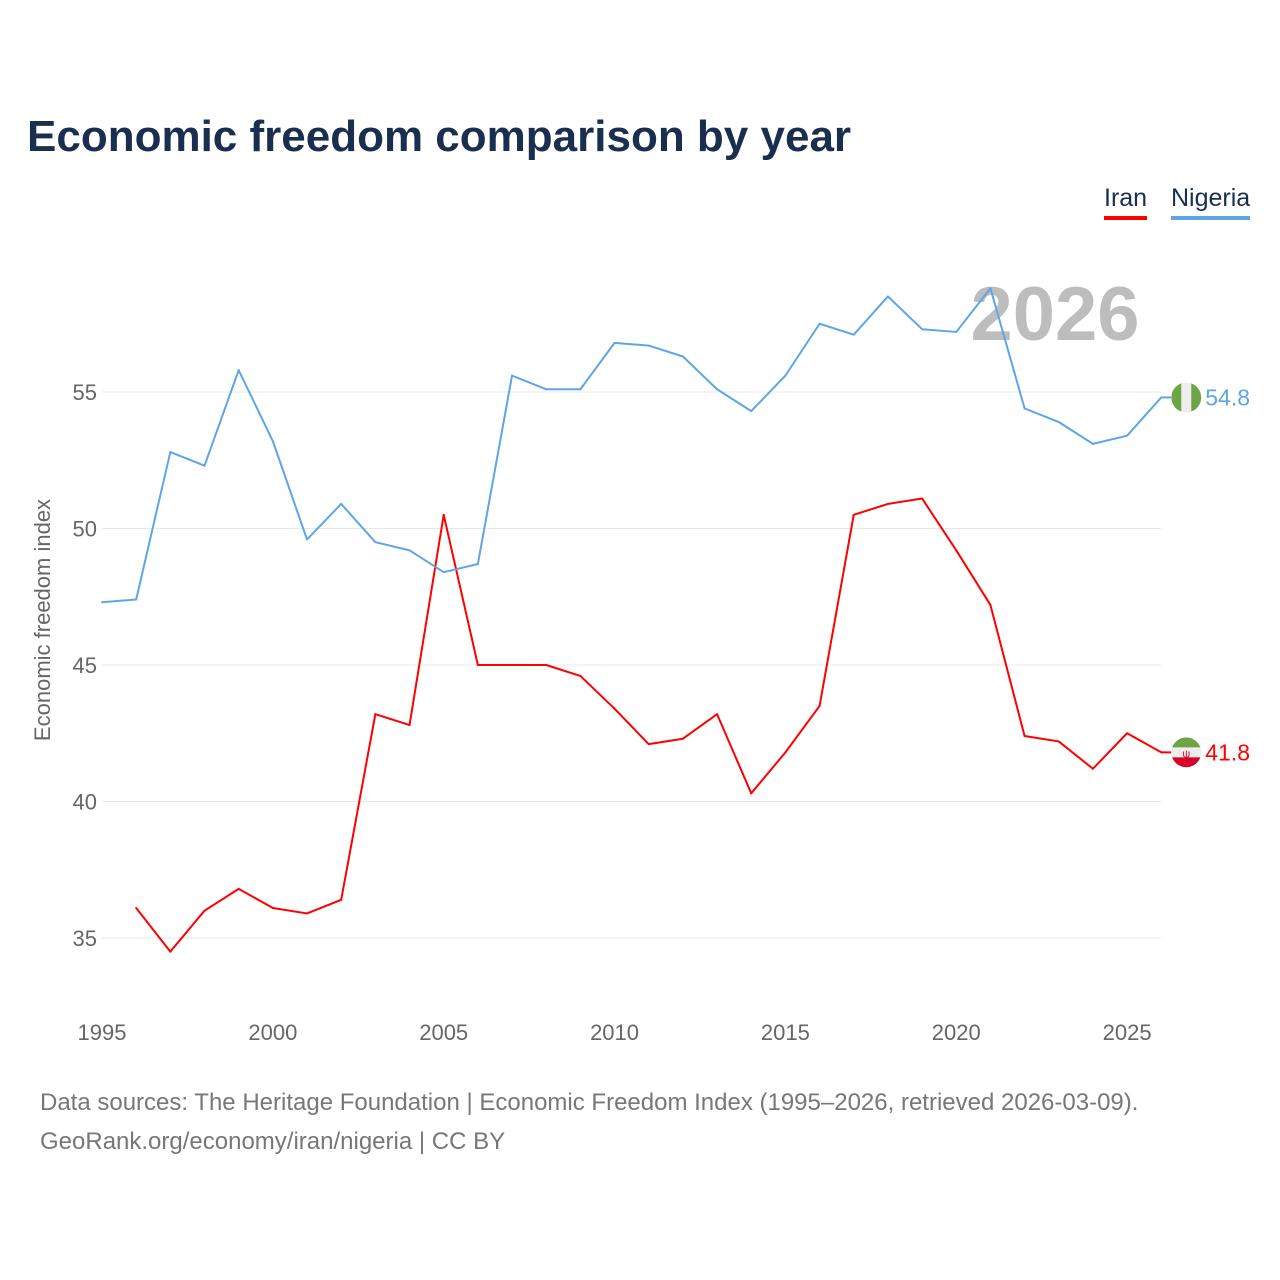 This screenshot has width=1280, height=1280. What do you see at coordinates (85, 802) in the screenshot?
I see `y-tick-label: 40` at bounding box center [85, 802].